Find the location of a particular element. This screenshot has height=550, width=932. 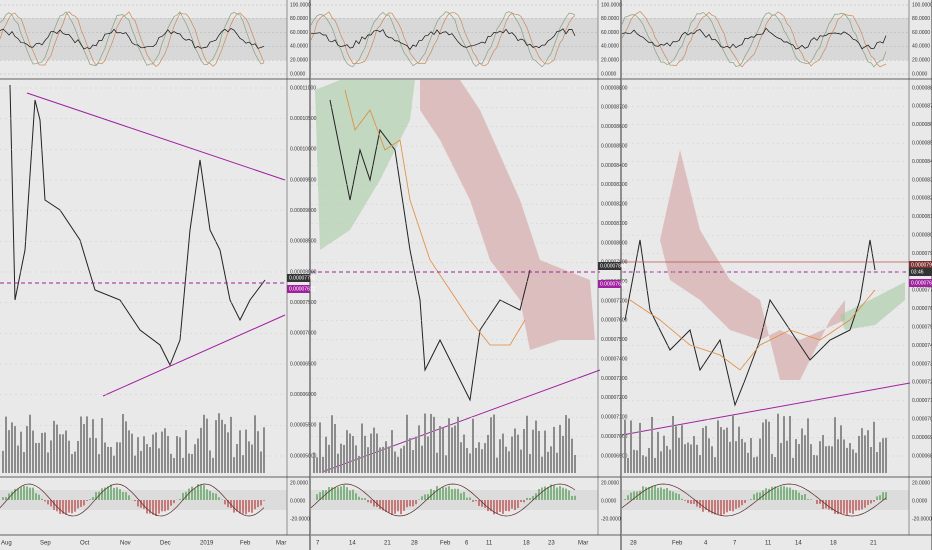

x-axis-label: Mar is located at coordinates (281, 544).